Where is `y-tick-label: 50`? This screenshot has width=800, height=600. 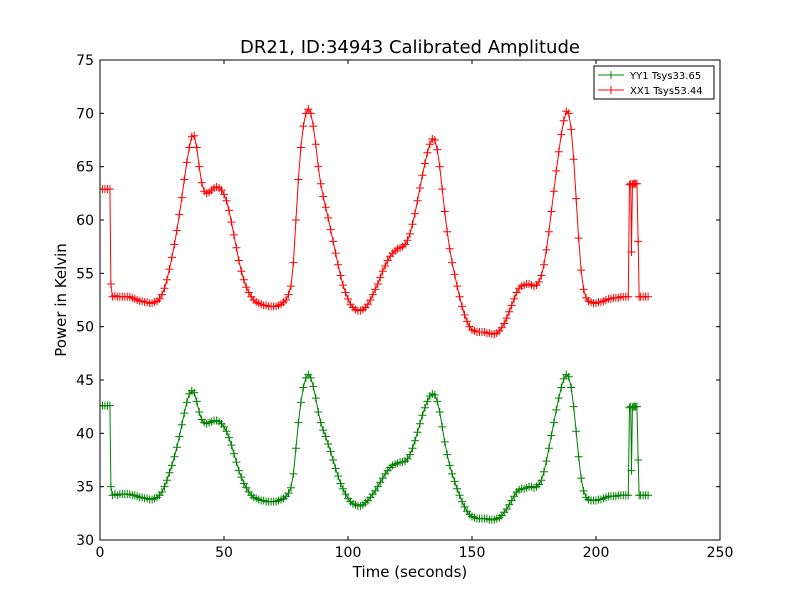 y-tick-label: 50 is located at coordinates (85, 328).